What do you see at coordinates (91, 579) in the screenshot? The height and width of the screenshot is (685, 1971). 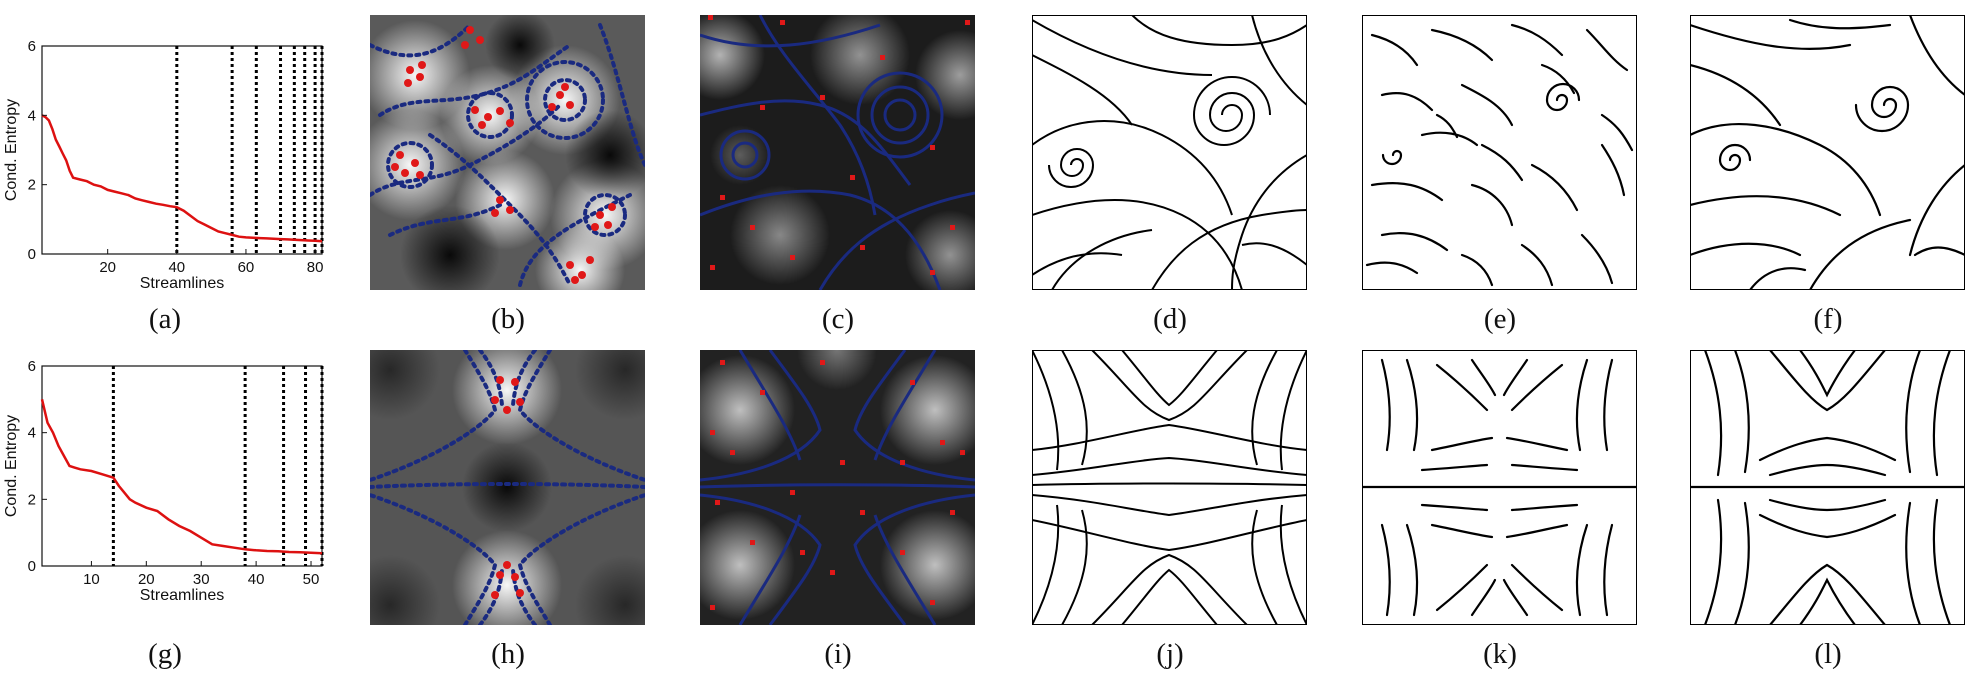 I see `x-tick-label-0: 10` at bounding box center [91, 579].